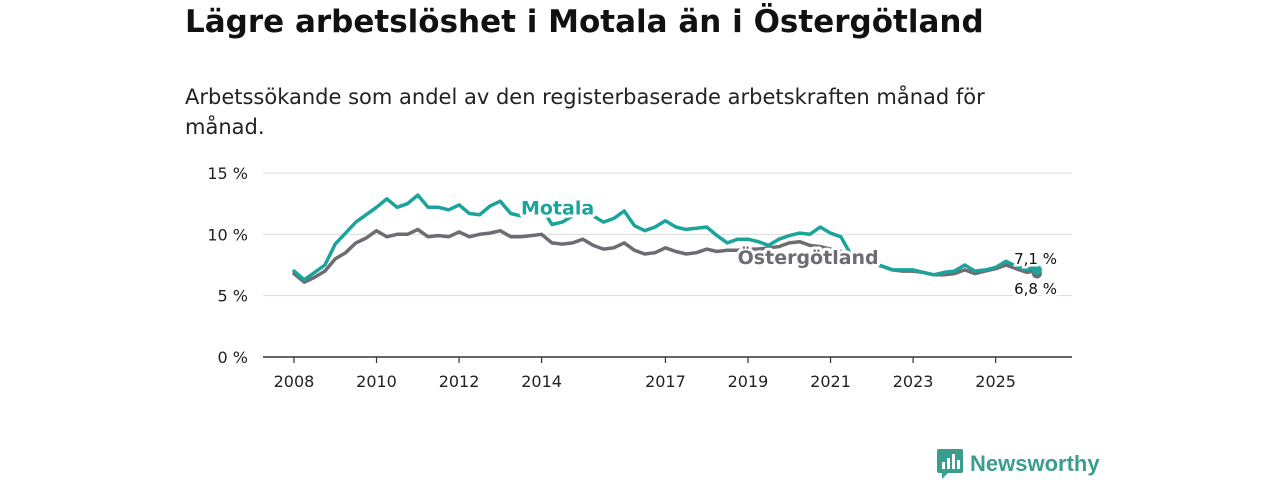 The image size is (1280, 480). Describe the element at coordinates (913, 381) in the screenshot. I see `x-tick-label: 2023` at that location.